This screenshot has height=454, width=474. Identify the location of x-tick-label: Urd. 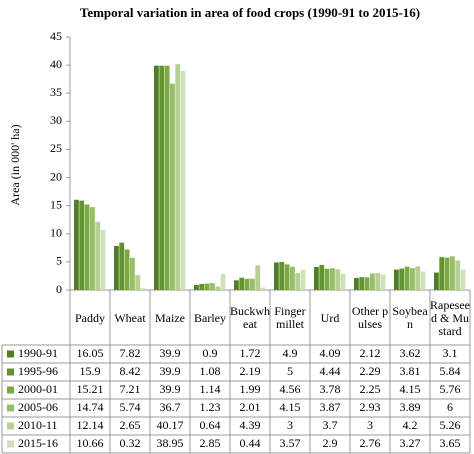
(330, 317).